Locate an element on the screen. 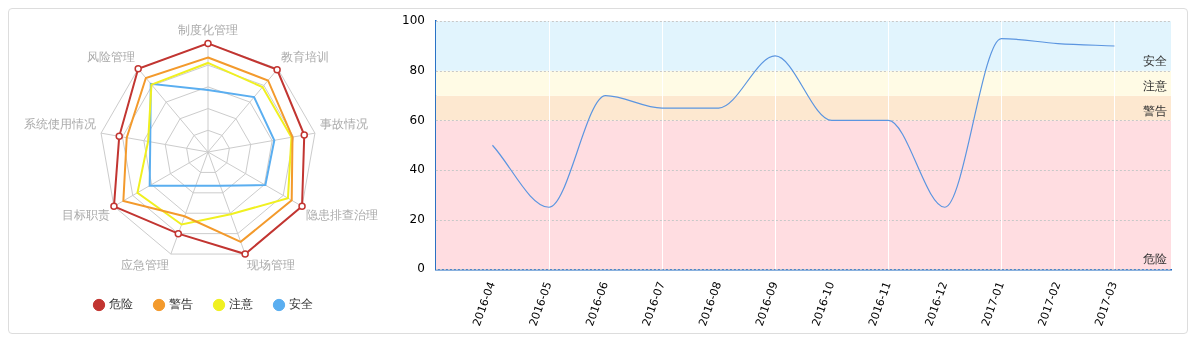  spoke-label: 目标职责 is located at coordinates (85, 215).